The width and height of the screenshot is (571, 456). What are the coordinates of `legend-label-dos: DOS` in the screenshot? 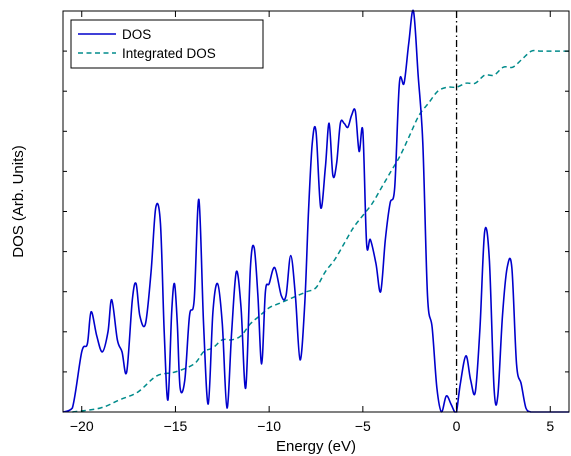 It's located at (136, 34).